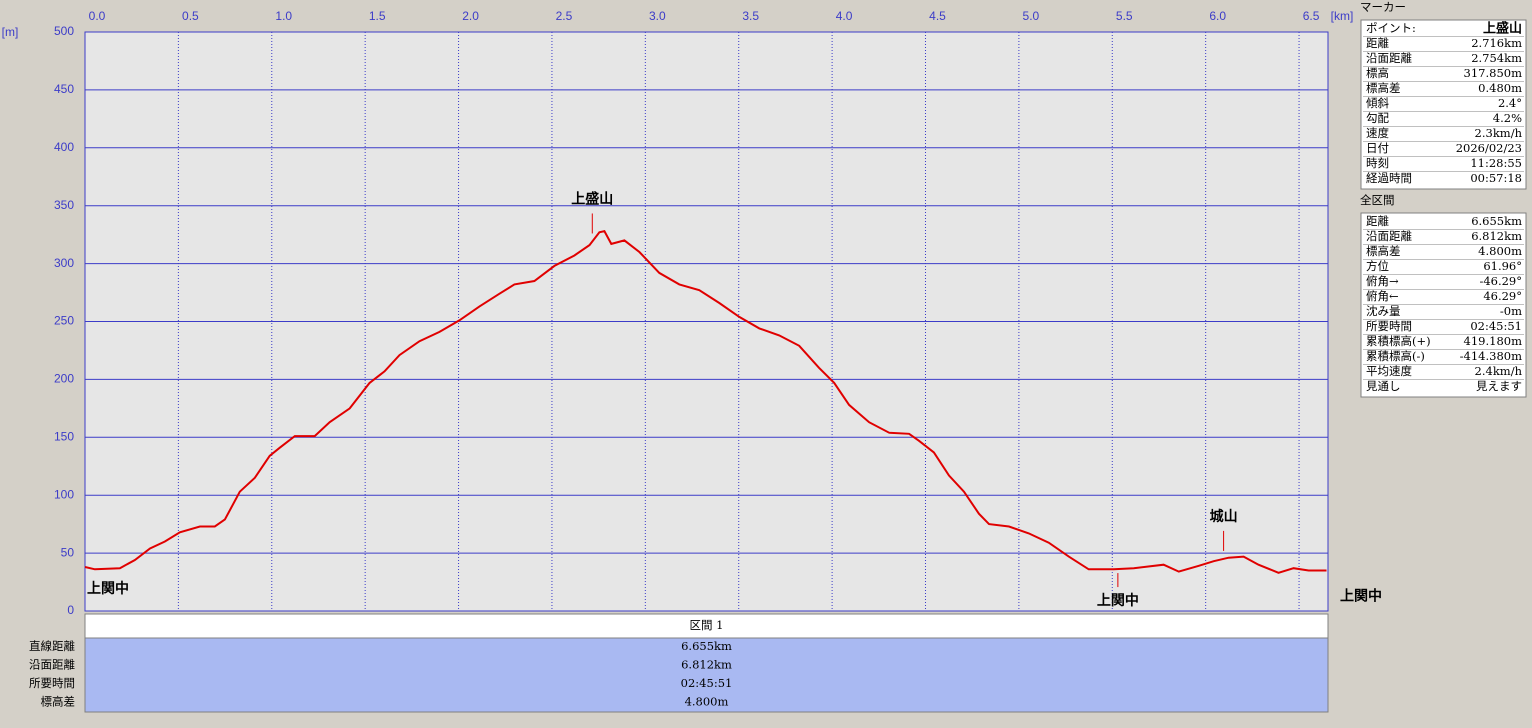 The width and height of the screenshot is (1532, 728). What do you see at coordinates (564, 16) in the screenshot?
I see `x-tick-label: 2.5` at bounding box center [564, 16].